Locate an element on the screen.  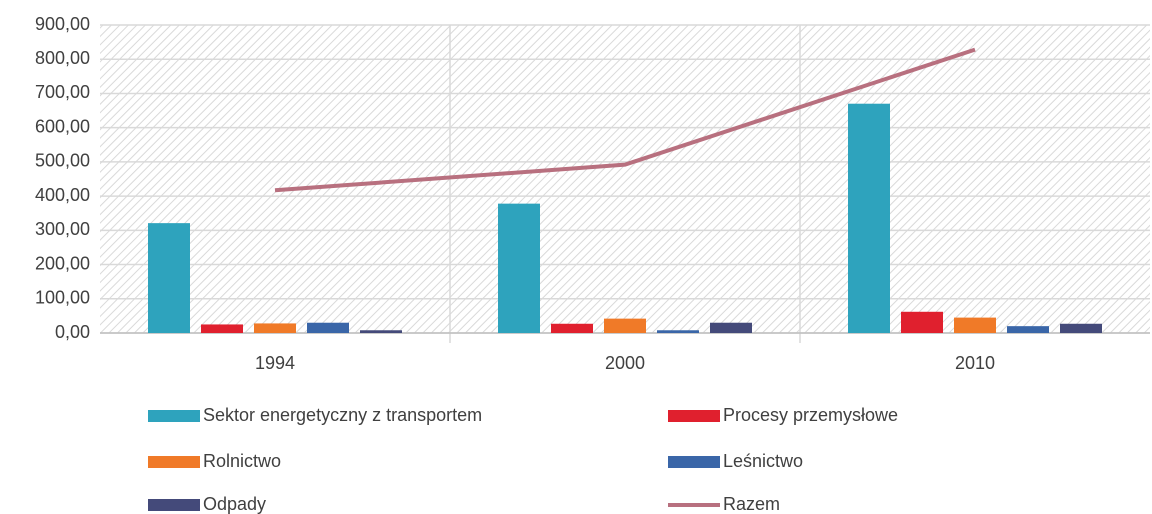
y-tick-label: 200,00 is located at coordinates (62, 263).